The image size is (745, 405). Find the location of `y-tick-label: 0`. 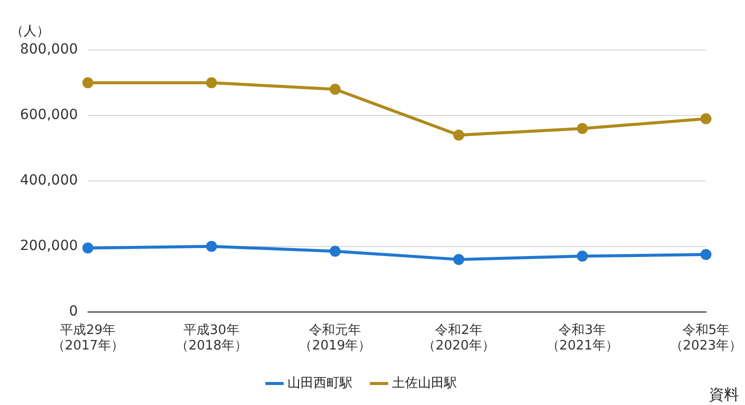

y-tick-label: 0 is located at coordinates (73, 311).